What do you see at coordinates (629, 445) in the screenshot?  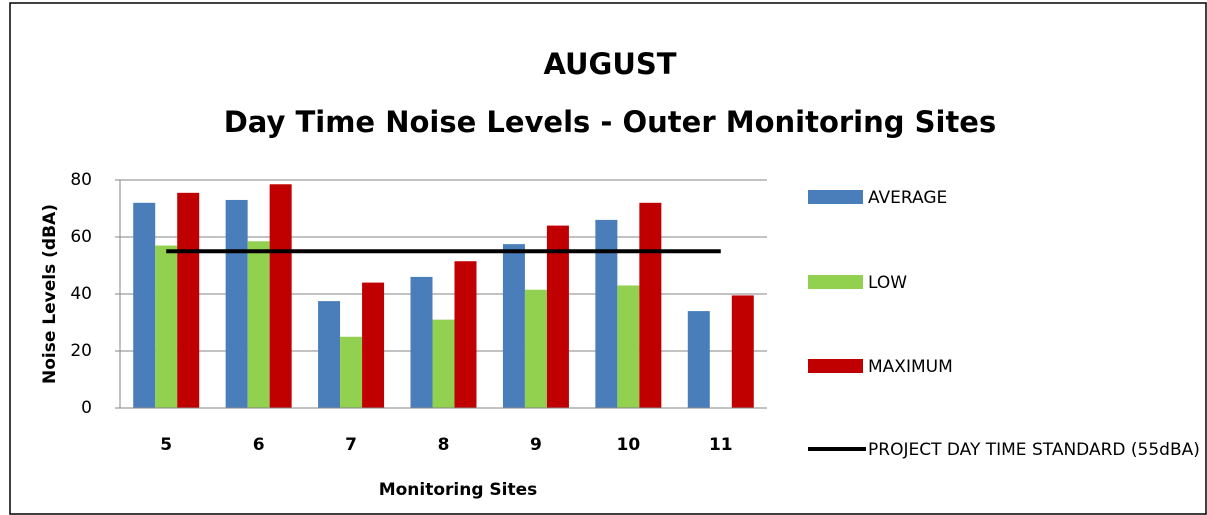 I see `x-tick-label: 10` at bounding box center [629, 445].